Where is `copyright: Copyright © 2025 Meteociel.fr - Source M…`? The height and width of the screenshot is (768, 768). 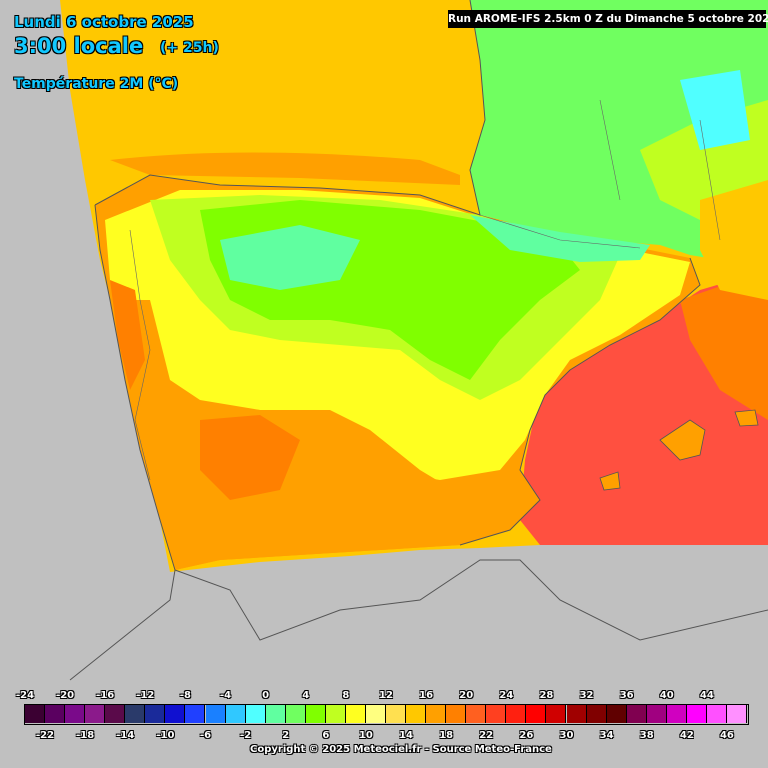 copyright: Copyright © 2025 Meteociel.fr - Source M… is located at coordinates (401, 749).